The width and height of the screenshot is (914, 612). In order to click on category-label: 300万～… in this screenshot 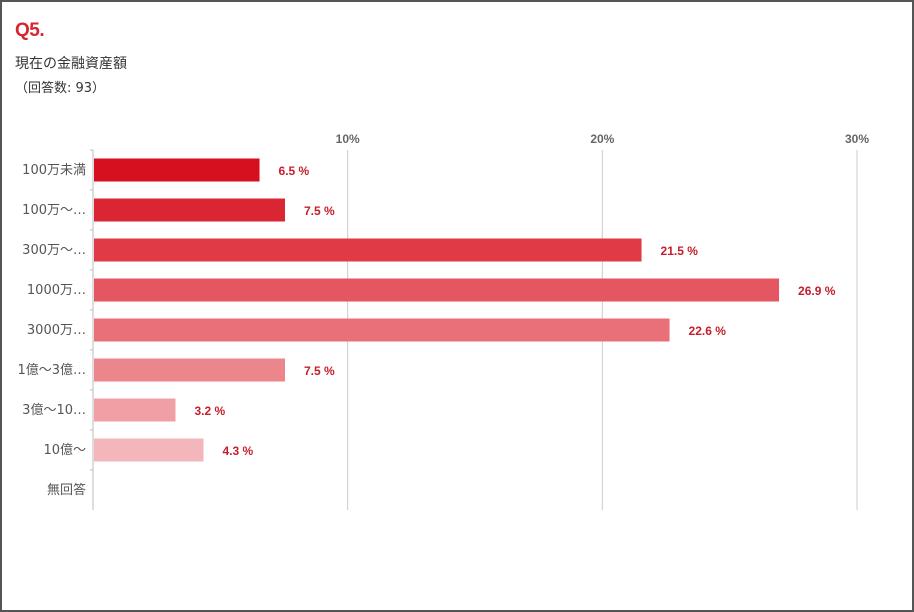, I will do `click(54, 250)`.